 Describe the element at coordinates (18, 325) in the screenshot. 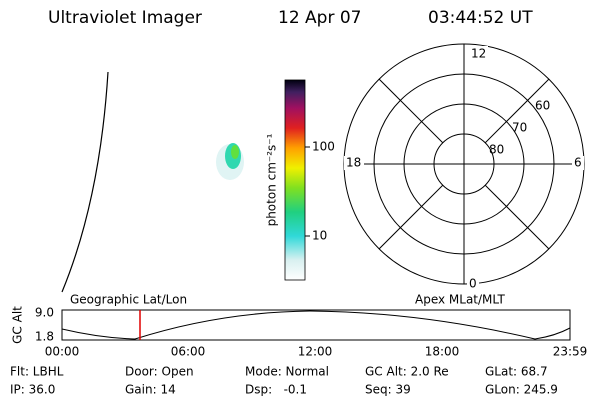

I see `timeline-axis-label: GC Alt` at that location.